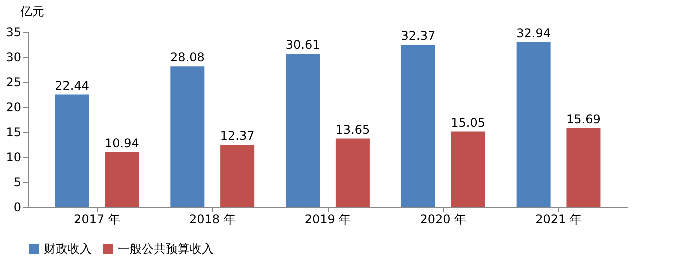 The width and height of the screenshot is (678, 260). Describe the element at coordinates (583, 119) in the screenshot. I see `data-label: 15.69` at that location.